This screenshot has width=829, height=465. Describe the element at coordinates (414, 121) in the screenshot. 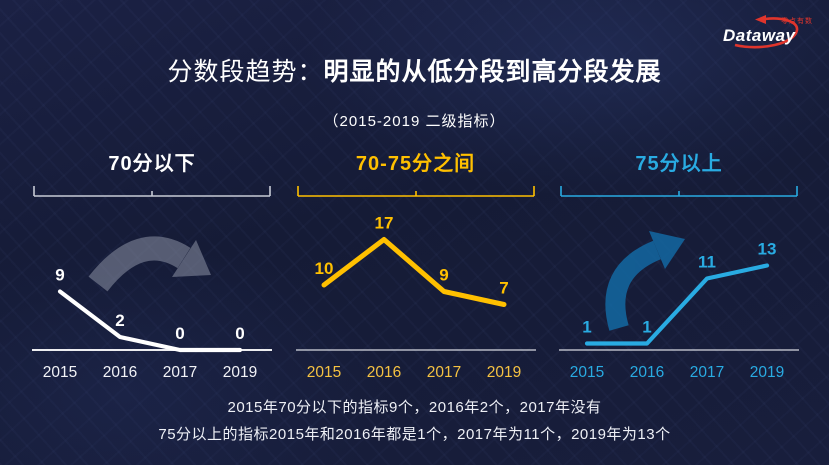

I see `page-subtitle: （2015-2019 二级指标）` at that location.